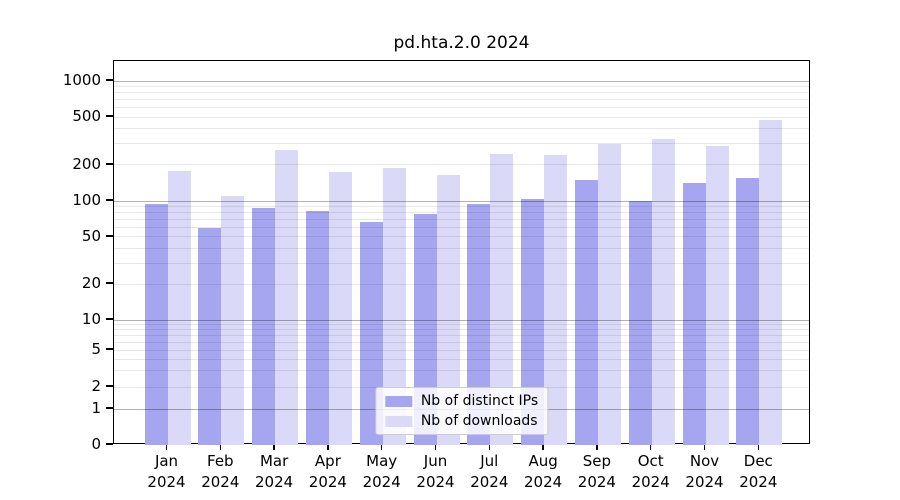  Describe the element at coordinates (274, 471) in the screenshot. I see `x-tick-label: Mar 2024` at that location.